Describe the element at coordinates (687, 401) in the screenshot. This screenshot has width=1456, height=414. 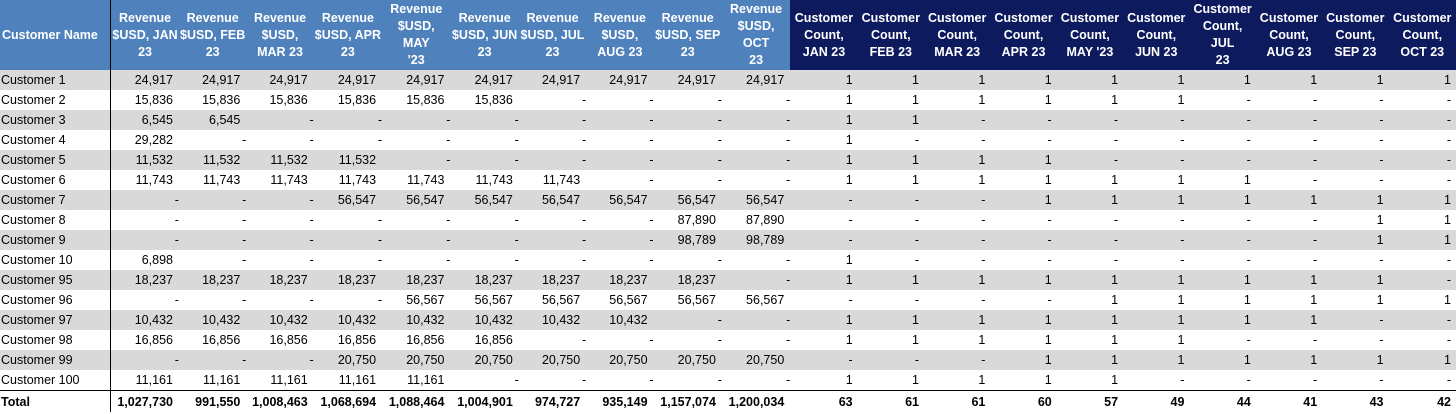
I see `total-revenue-cell: 1,157,074` at that location.